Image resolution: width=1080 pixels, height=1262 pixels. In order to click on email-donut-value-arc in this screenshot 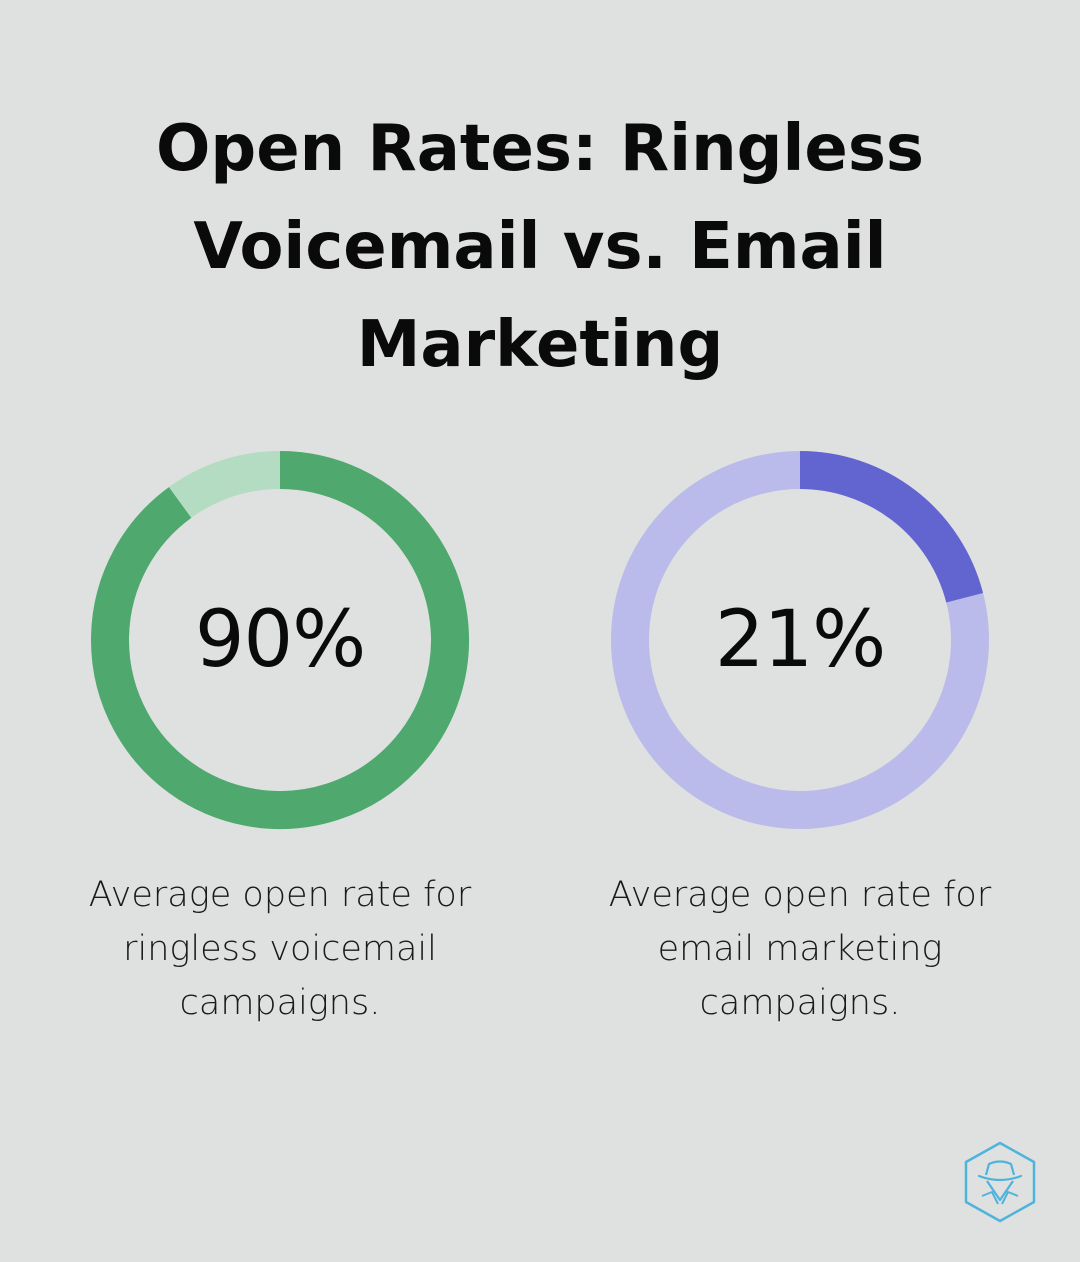, I will do `click(891, 527)`.